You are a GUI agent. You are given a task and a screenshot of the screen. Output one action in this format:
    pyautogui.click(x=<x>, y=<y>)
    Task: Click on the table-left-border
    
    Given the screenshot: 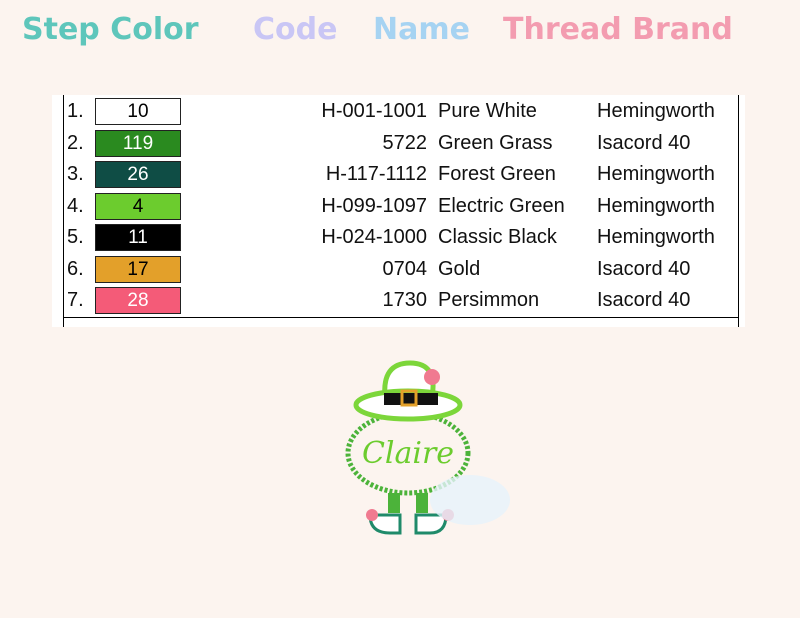 What is the action you would take?
    pyautogui.click(x=63, y=211)
    